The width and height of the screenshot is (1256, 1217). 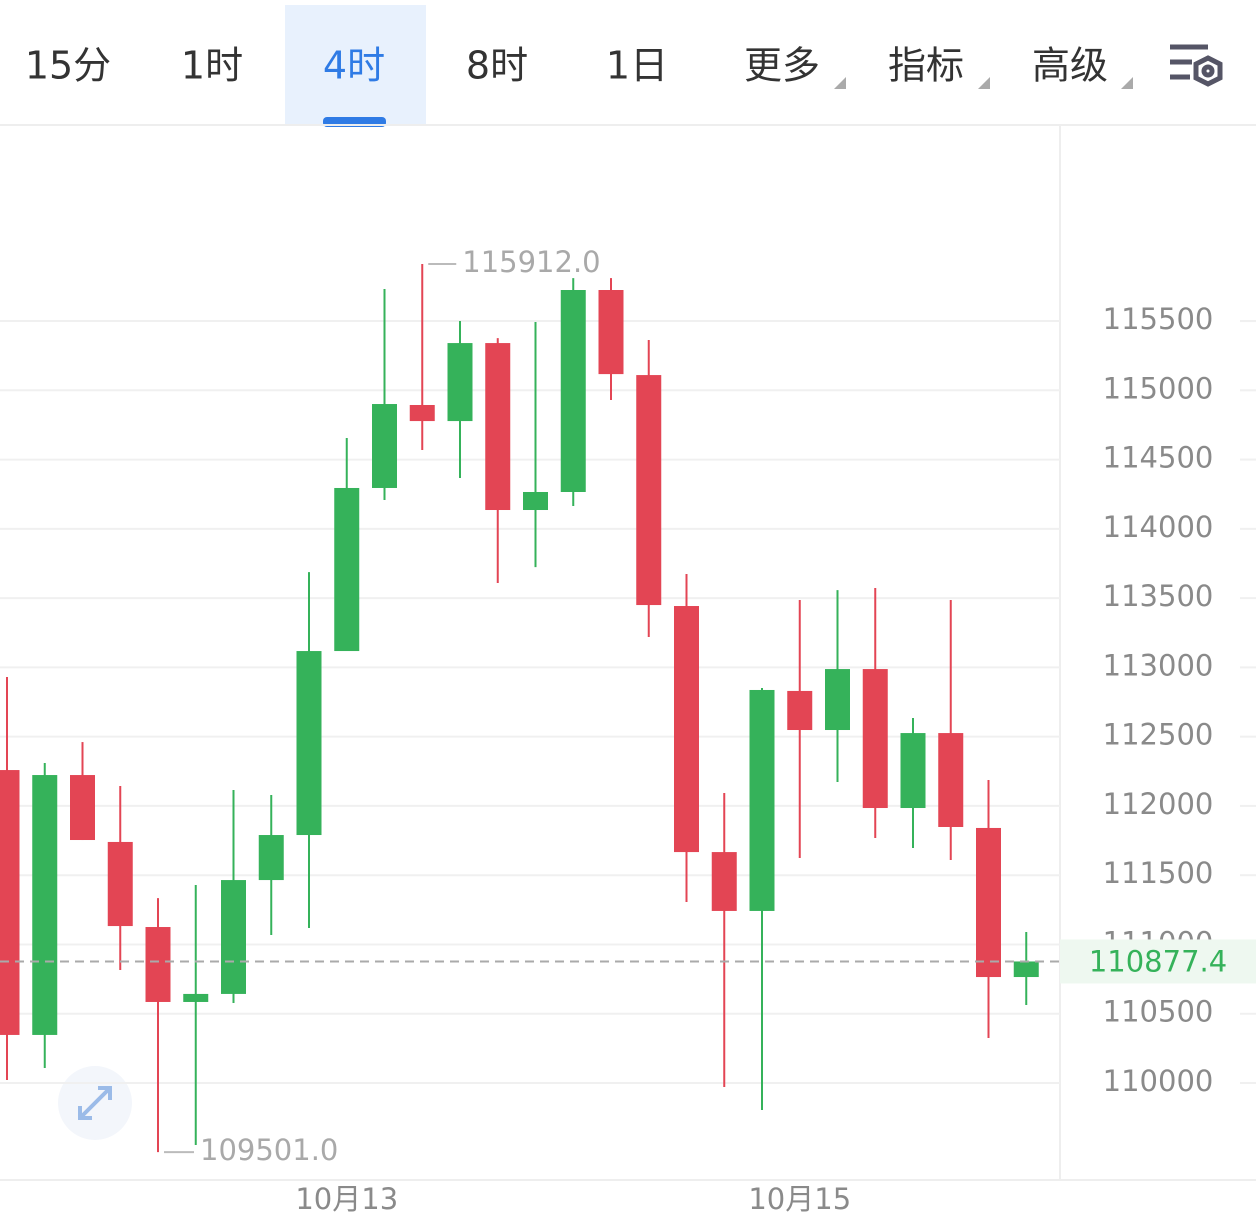 What do you see at coordinates (1158, 804) in the screenshot?
I see `y-tick-label: 112000` at bounding box center [1158, 804].